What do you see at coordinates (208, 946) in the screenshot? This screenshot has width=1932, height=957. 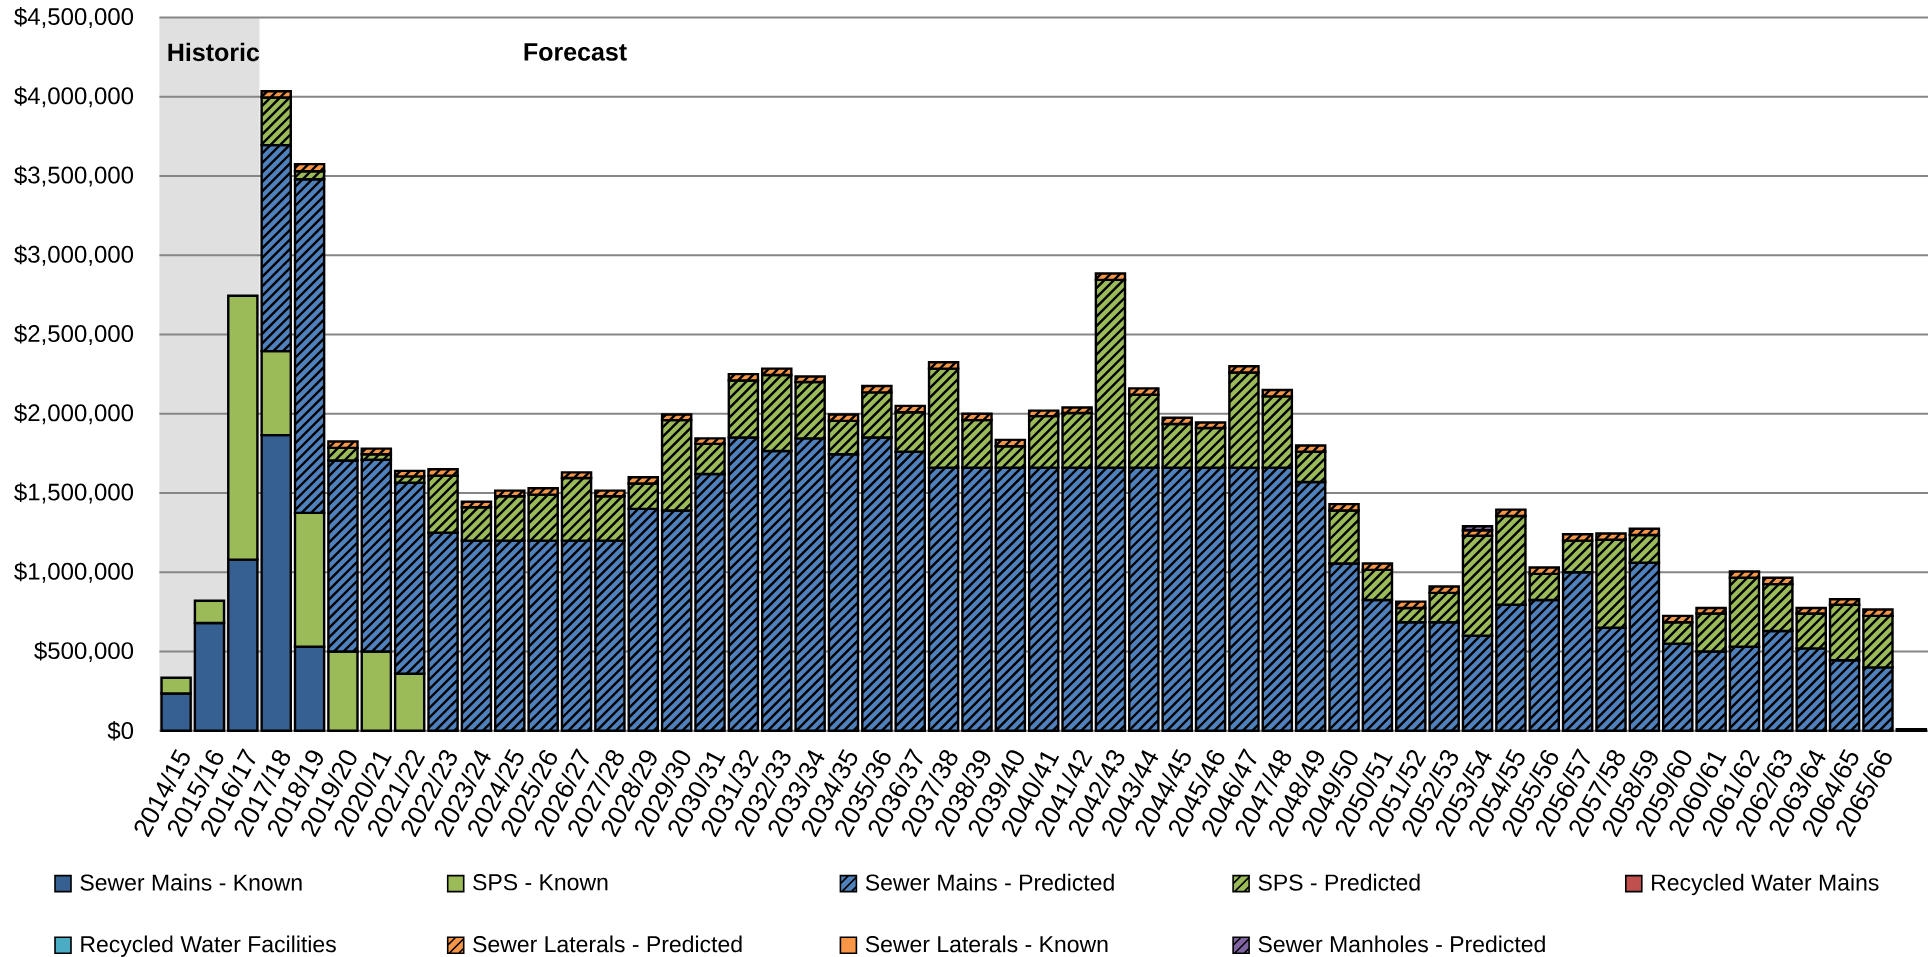 I see `legend-label: Recycled Water Facilities` at bounding box center [208, 946].